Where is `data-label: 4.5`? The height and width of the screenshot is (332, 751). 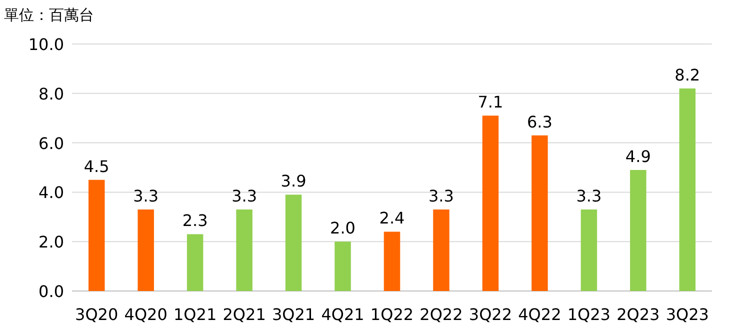
data-label: 4.5 is located at coordinates (97, 166).